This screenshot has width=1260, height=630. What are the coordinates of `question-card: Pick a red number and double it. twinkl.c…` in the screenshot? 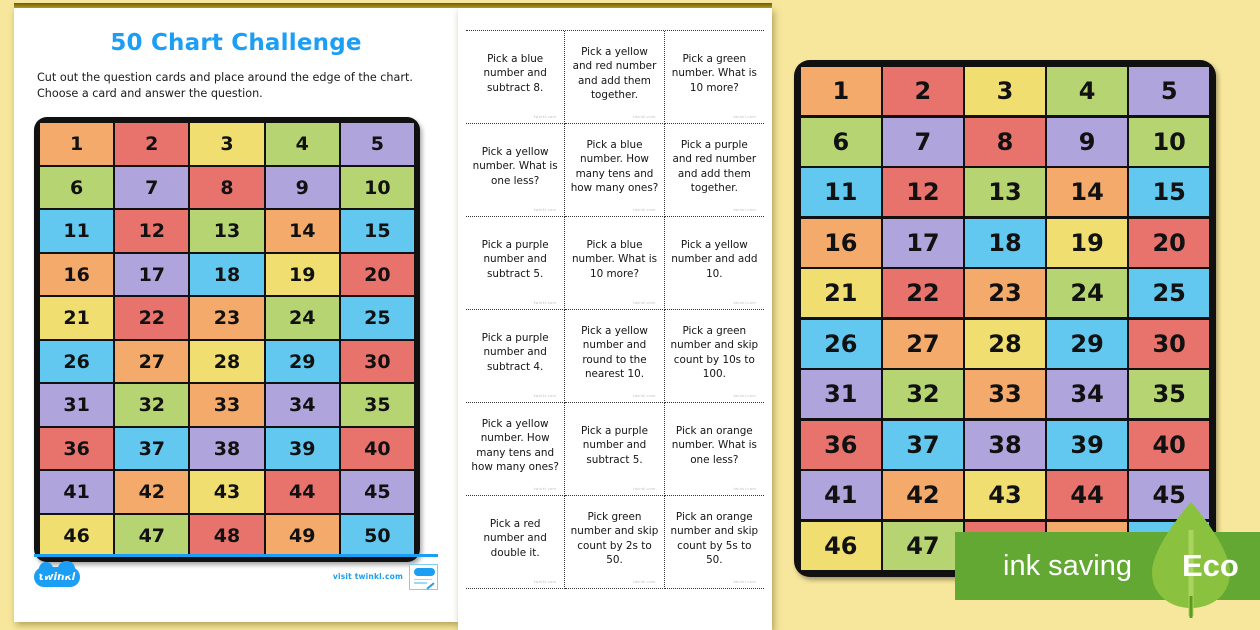 It's located at (516, 542).